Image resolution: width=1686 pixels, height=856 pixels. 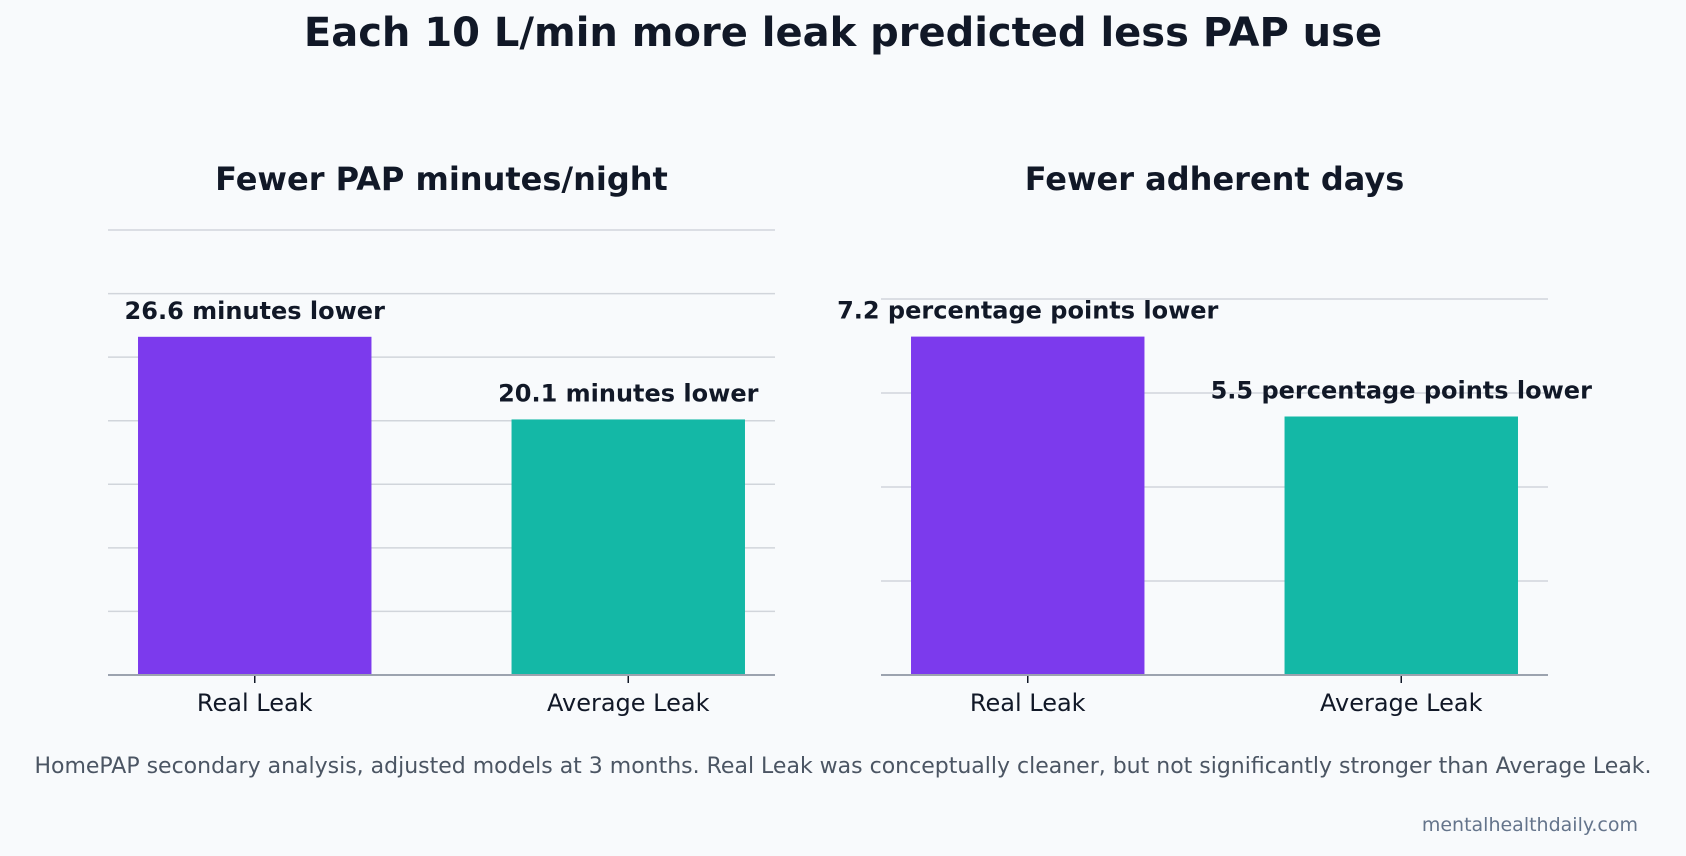 What do you see at coordinates (1529, 825) in the screenshot?
I see `source-credit: mentalhealthdaily.com` at bounding box center [1529, 825].